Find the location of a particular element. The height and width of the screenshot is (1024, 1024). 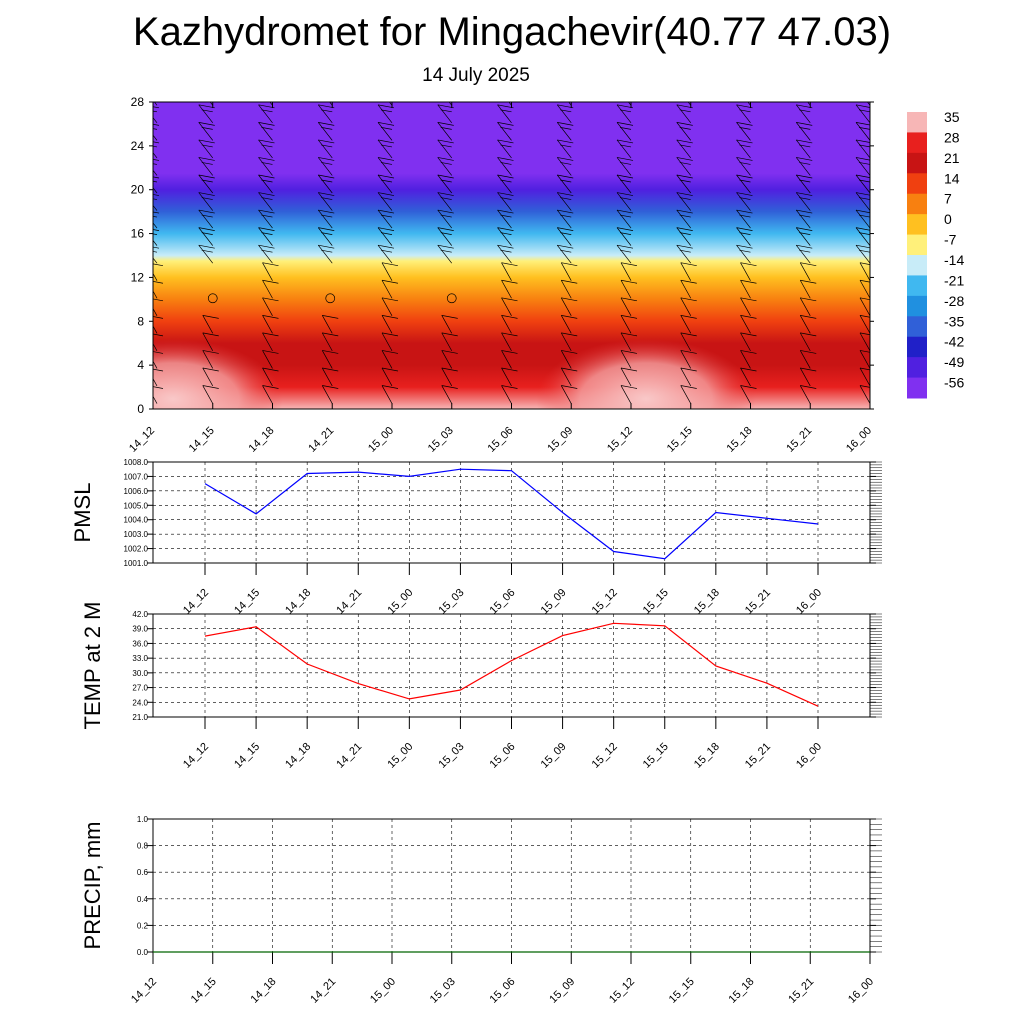

heatmap-xtick-label: 14_21 is located at coordinates (321, 440).